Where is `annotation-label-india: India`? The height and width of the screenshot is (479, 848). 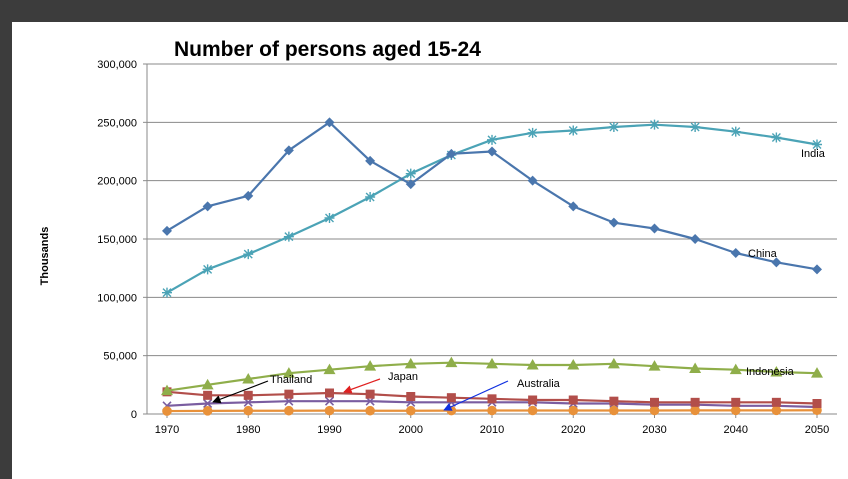
annotation-label-india: India is located at coordinates (813, 154).